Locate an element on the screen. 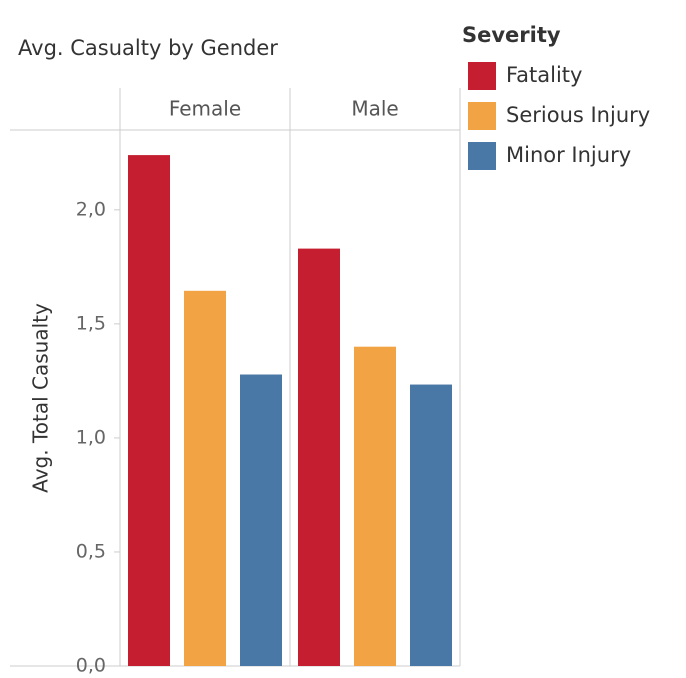 The height and width of the screenshot is (678, 686). y-tick-label: 2,0 is located at coordinates (91, 209).